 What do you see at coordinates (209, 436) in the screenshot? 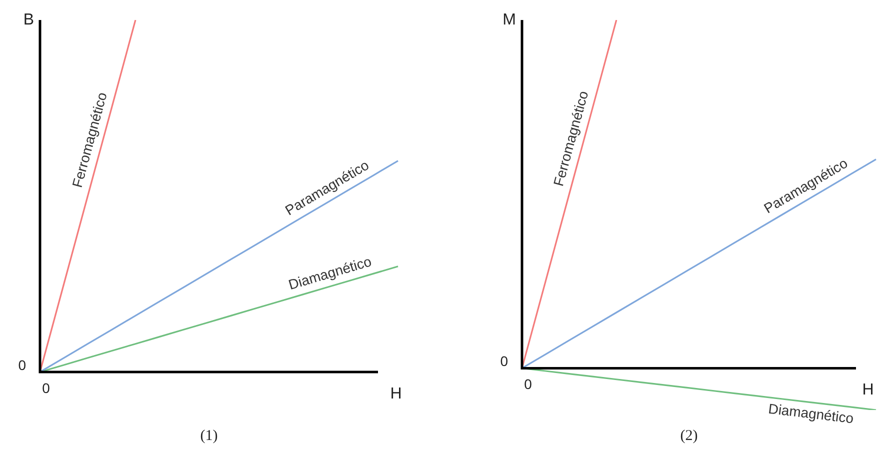
I see `text: (1)` at bounding box center [209, 436].